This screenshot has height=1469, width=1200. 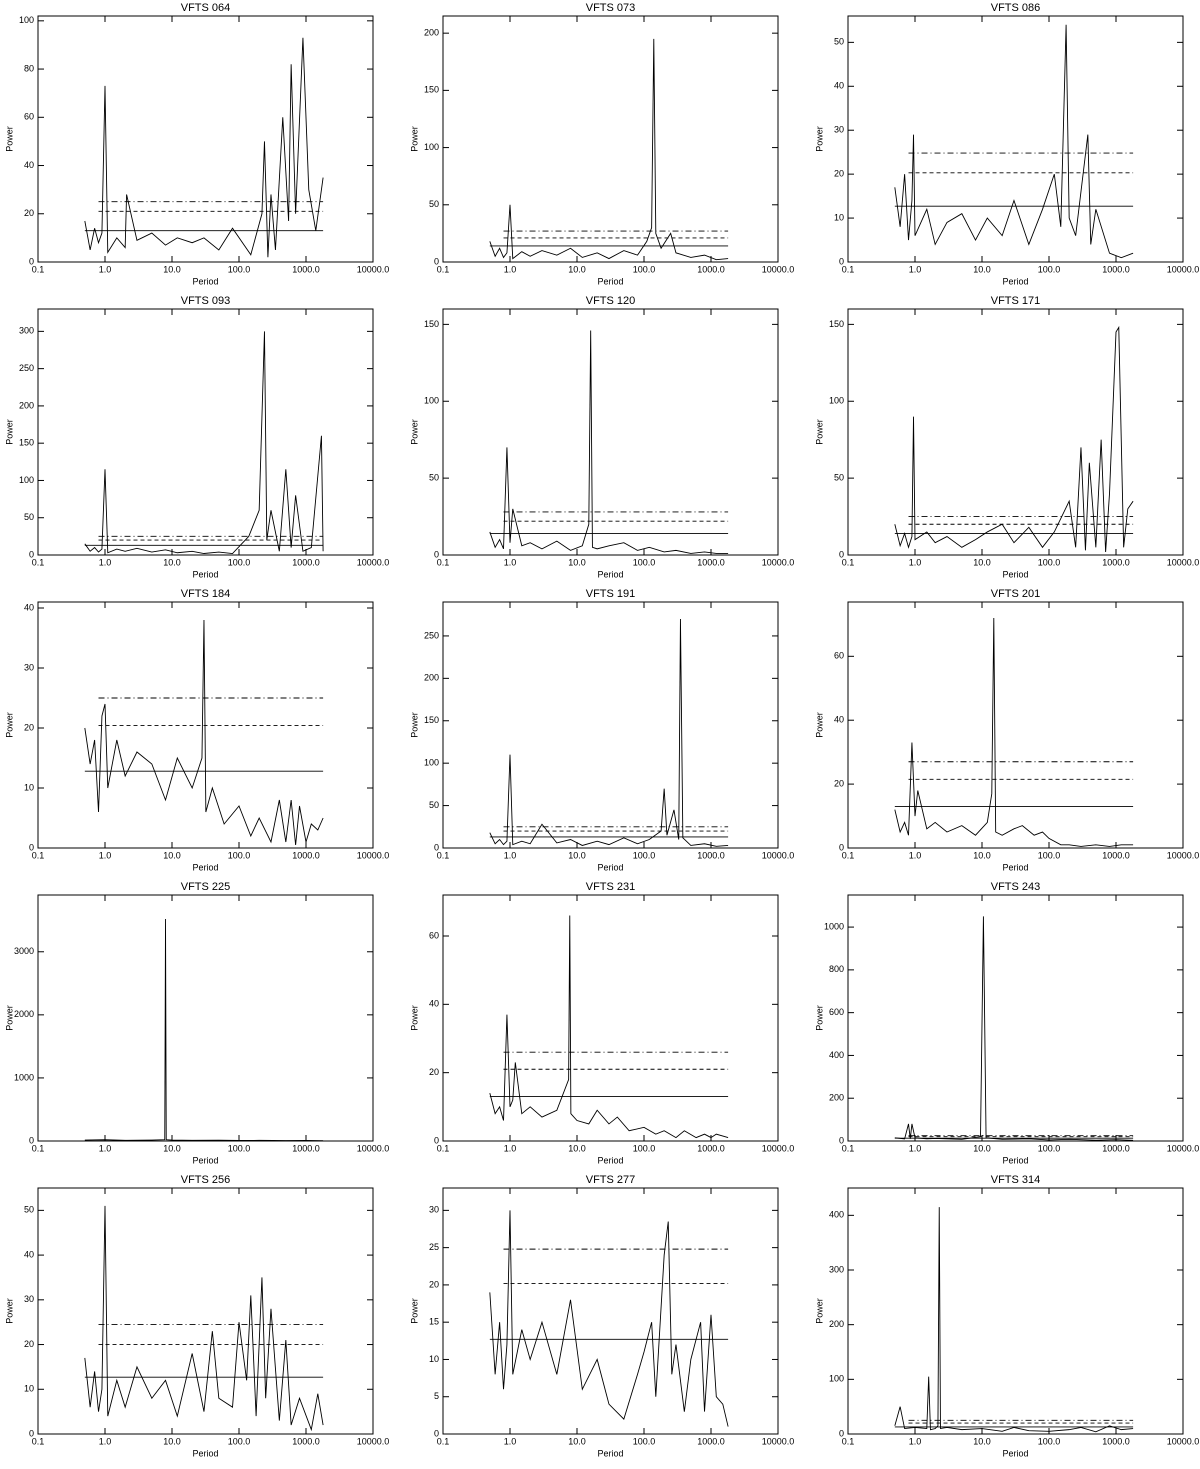 I want to click on panel-title: VFTS 086, so click(x=1016, y=8).